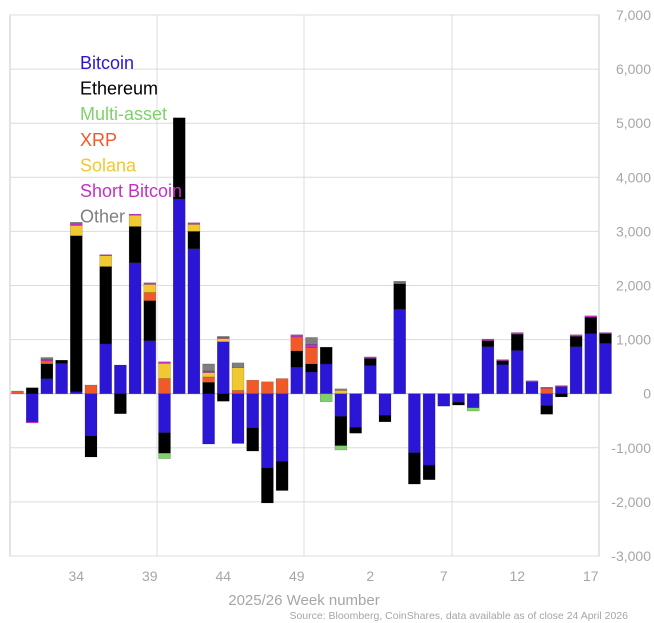  Describe the element at coordinates (150, 576) in the screenshot. I see `x-tick-label: 39` at that location.